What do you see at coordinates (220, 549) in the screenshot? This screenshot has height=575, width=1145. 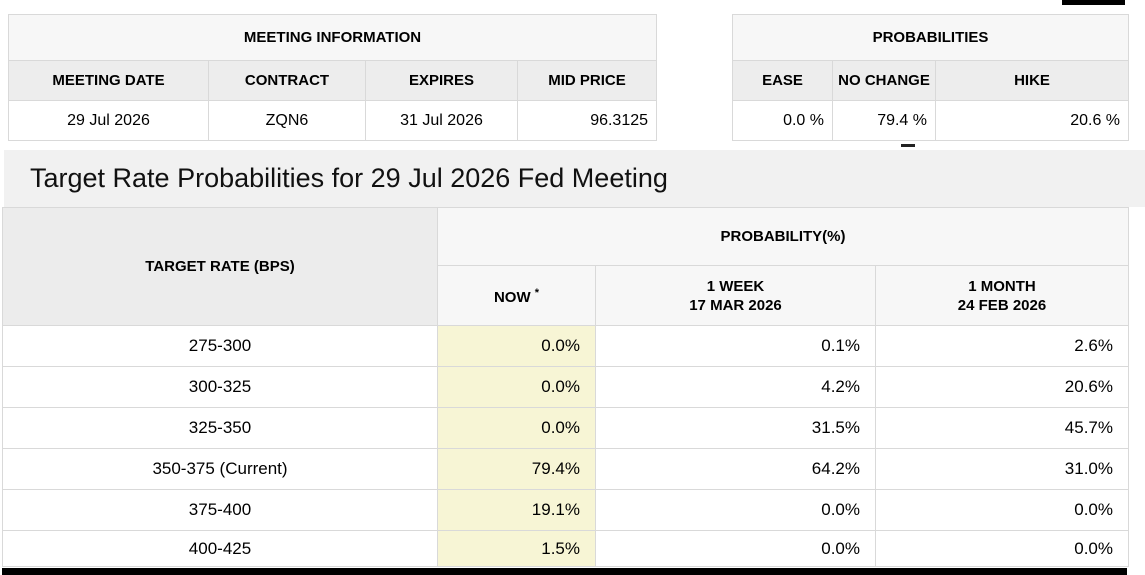 I see `rate-range-cell: 400-425` at bounding box center [220, 549].